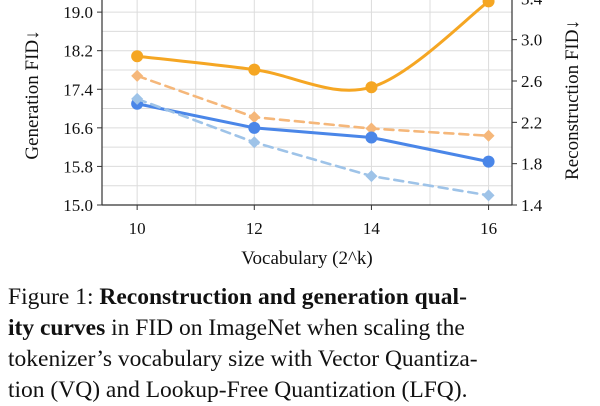  Describe the element at coordinates (283, 297) in the screenshot. I see `caption-bold-text: Reconstruction and generation qual-` at that location.